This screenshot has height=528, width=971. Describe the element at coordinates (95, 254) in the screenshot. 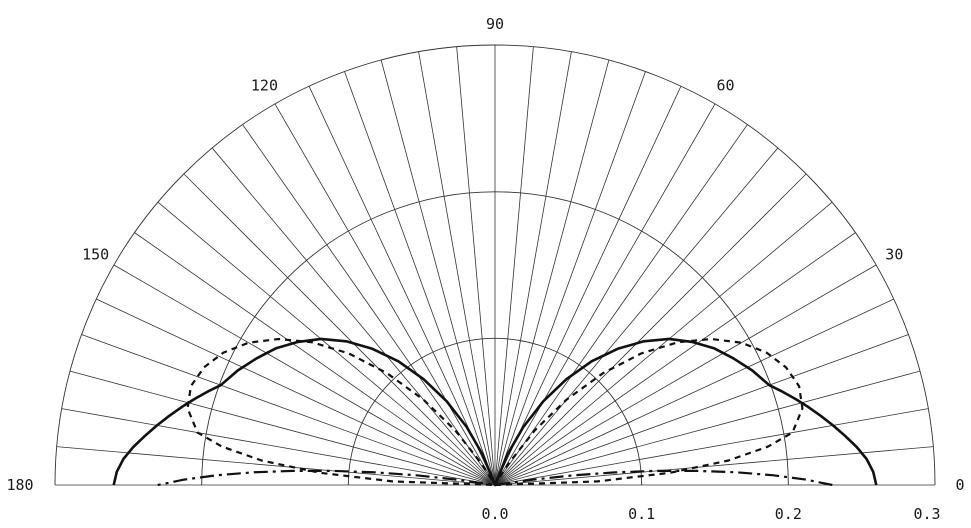

I see `angle-tick-label: 150` at that location.